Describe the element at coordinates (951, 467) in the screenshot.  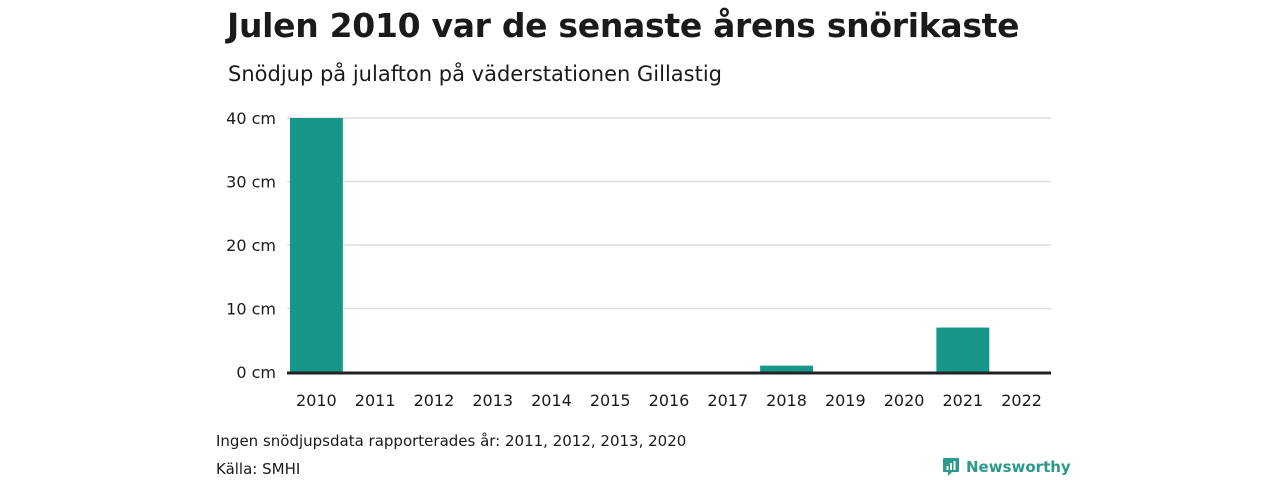
I see `newsworthy-logo-icon` at that location.